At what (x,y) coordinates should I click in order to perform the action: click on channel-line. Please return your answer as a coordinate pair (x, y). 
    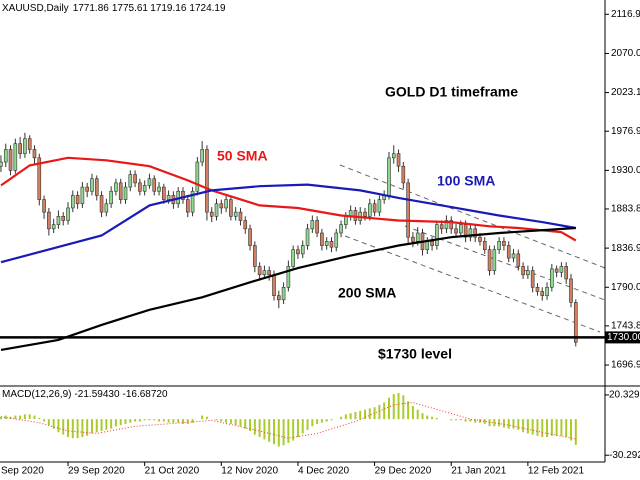
    Looking at the image, I should click on (472, 284).